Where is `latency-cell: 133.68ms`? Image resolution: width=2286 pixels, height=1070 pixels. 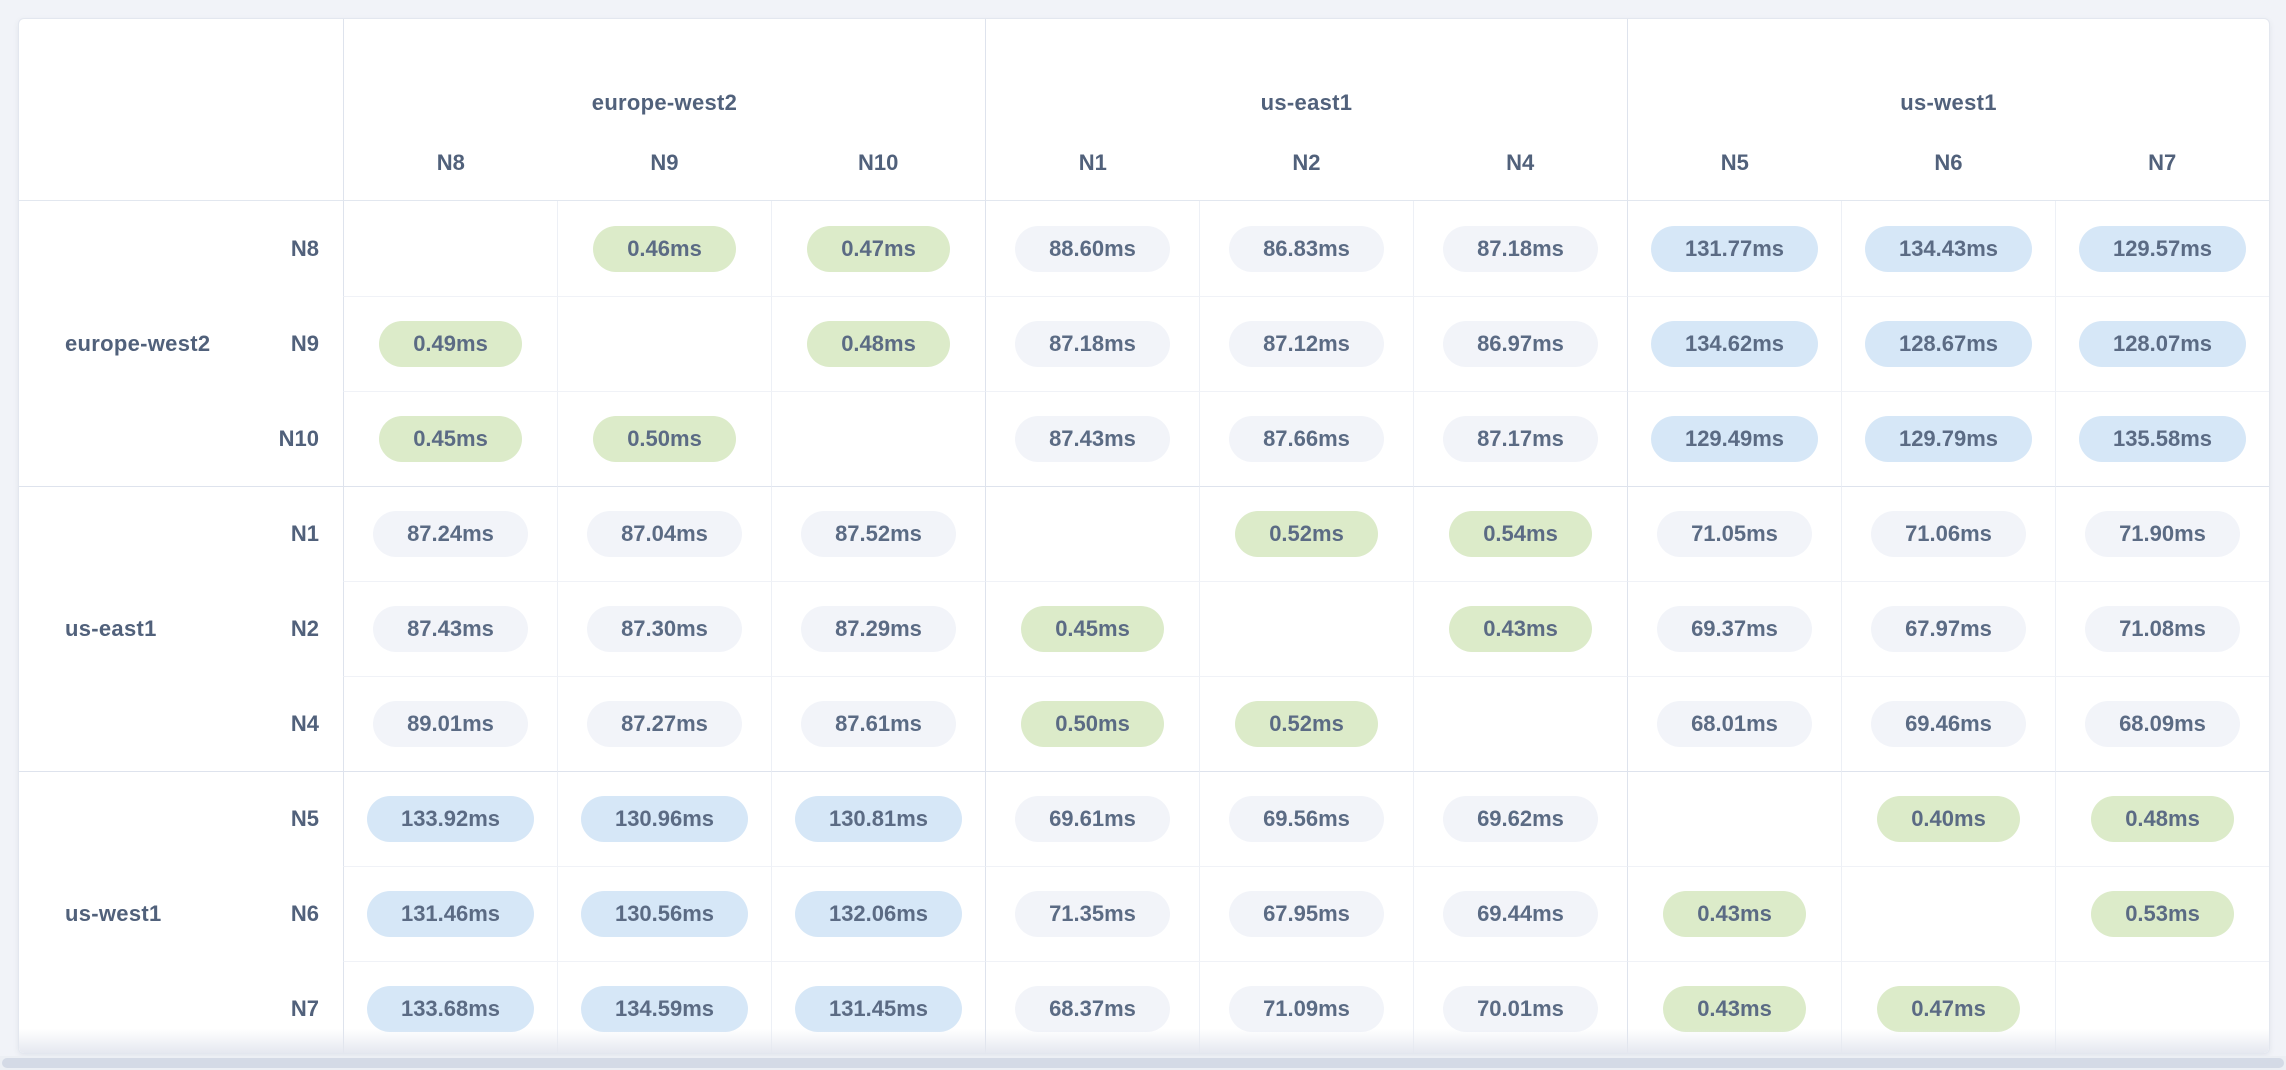
latency-cell: 133.68ms is located at coordinates (450, 1007).